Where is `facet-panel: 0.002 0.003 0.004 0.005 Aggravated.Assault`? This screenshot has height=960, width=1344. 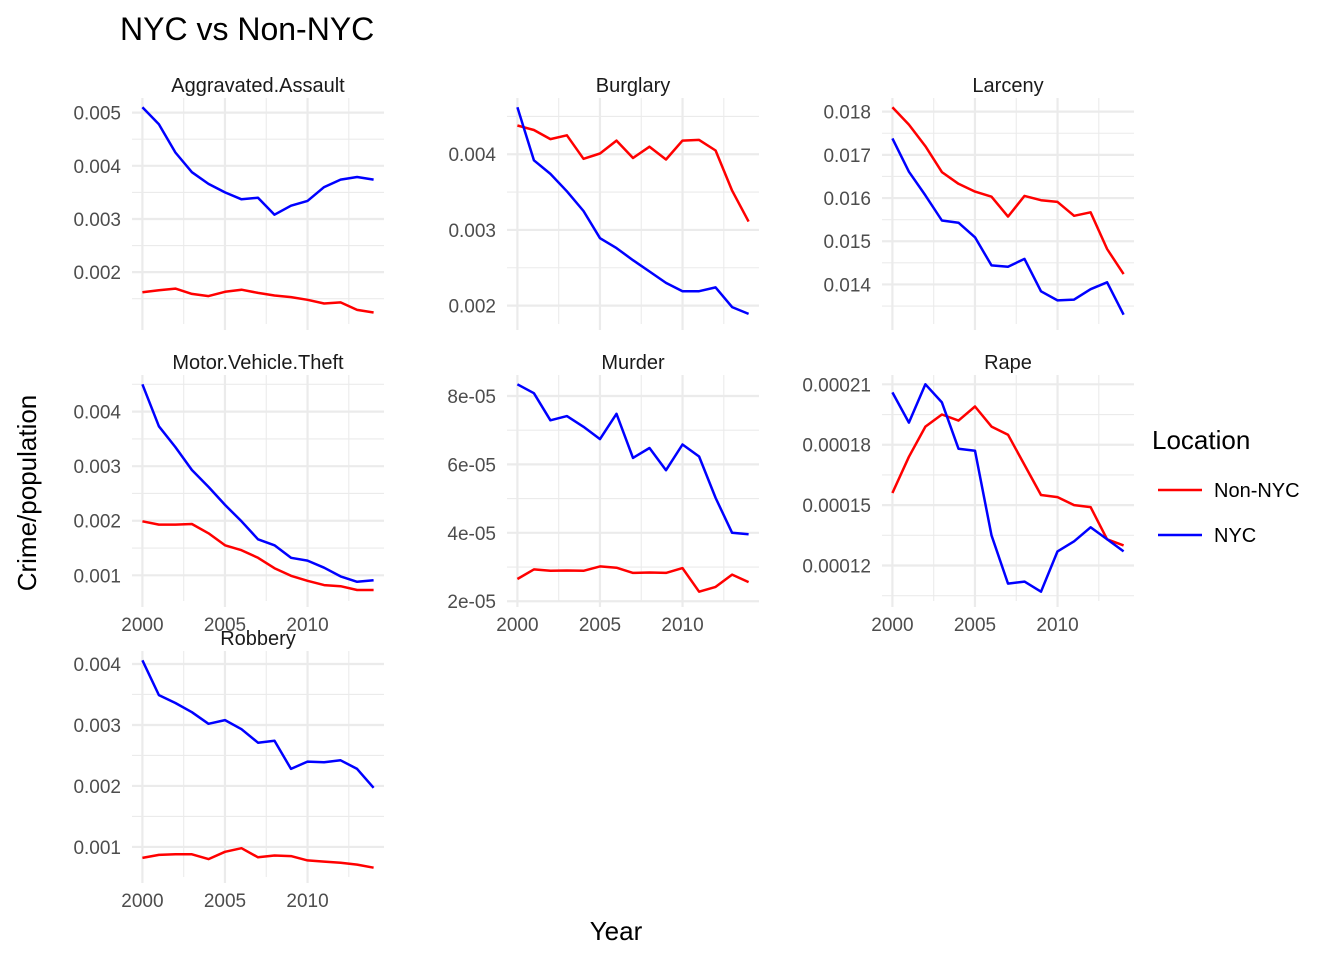
facet-panel: 0.002 0.003 0.004 0.005 Aggravated.Assault is located at coordinates (228, 202).